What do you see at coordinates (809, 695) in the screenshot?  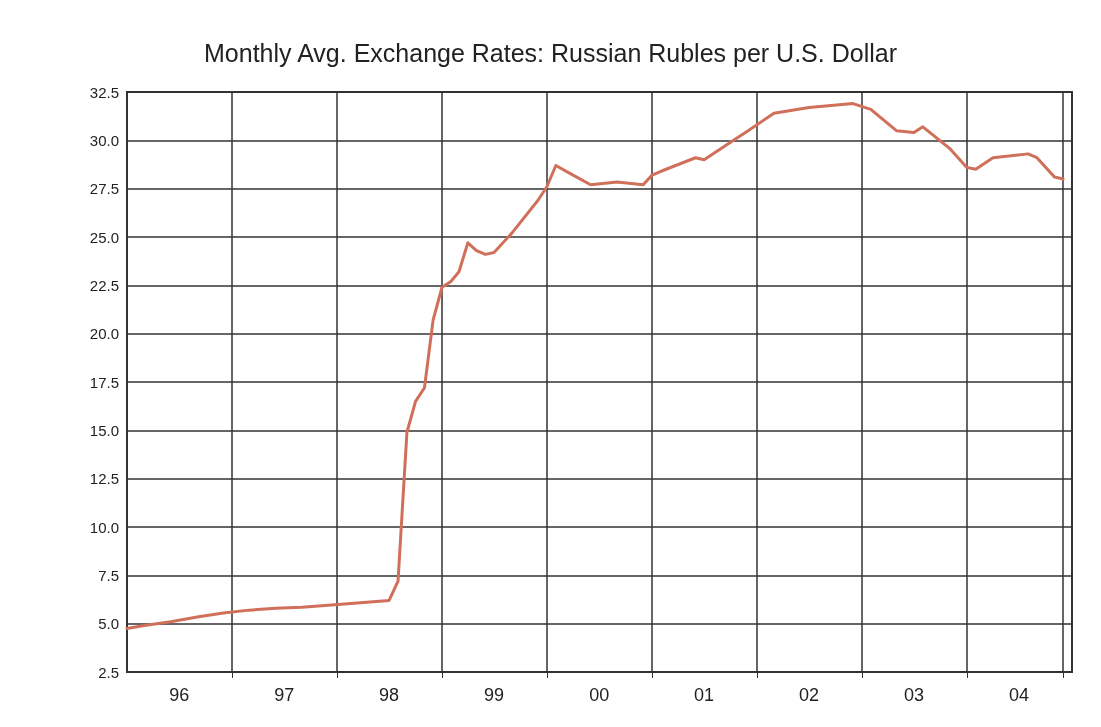 I see `x-tick-label: 02` at bounding box center [809, 695].